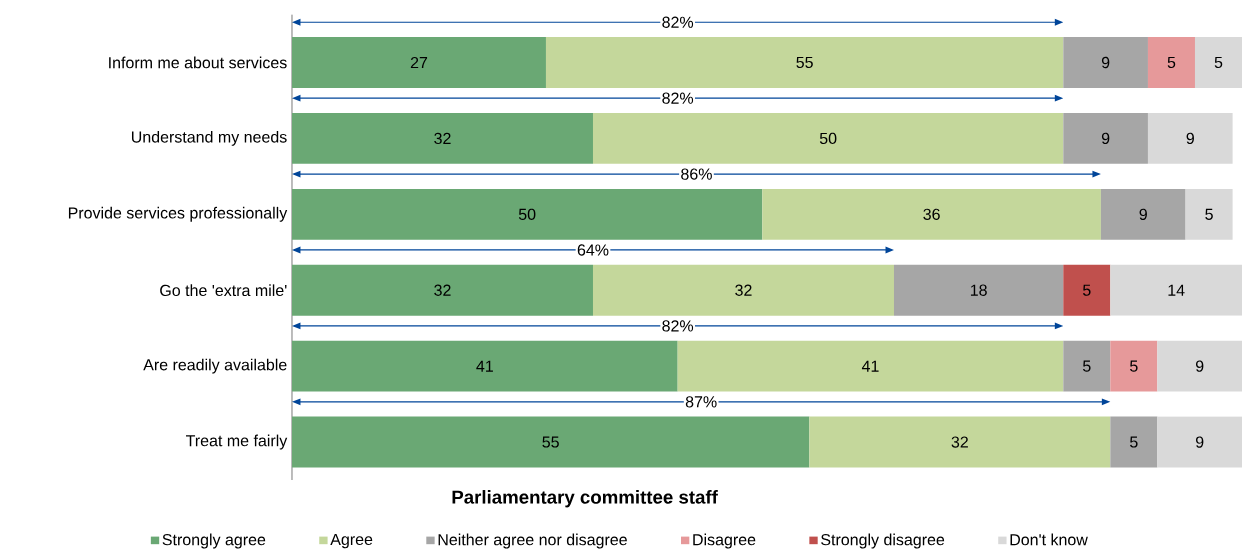 Image resolution: width=1242 pixels, height=549 pixels. Describe the element at coordinates (532, 541) in the screenshot. I see `legend-label: Neither agree nor disagree` at that location.